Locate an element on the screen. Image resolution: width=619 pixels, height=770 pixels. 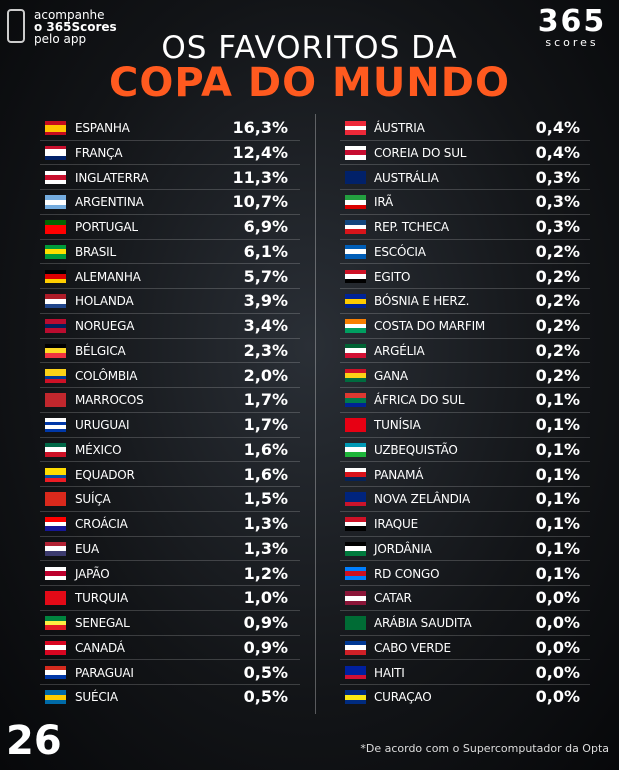
promo-line: pelo app is located at coordinates (60, 39).